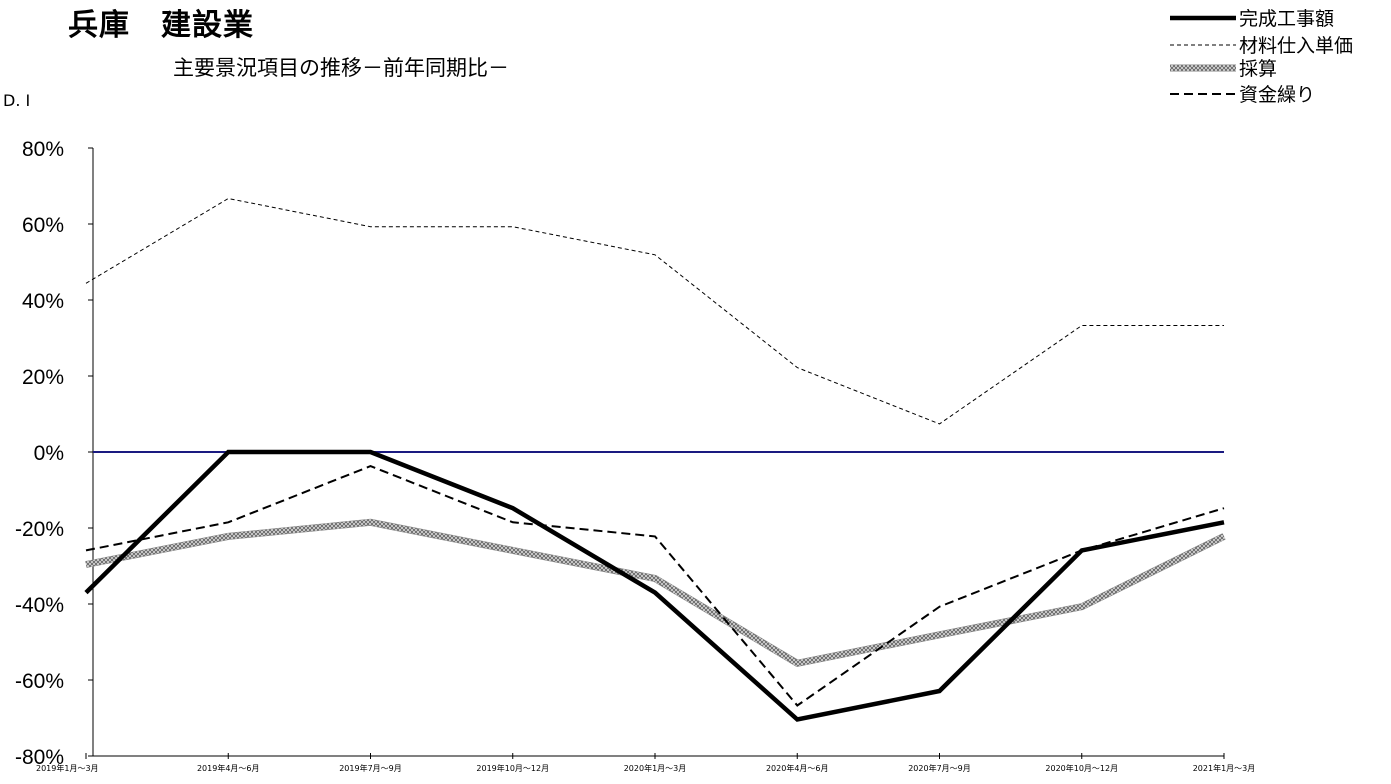 The width and height of the screenshot is (1391, 784). Describe the element at coordinates (39, 605) in the screenshot. I see `y-tick-label: -40%` at that location.